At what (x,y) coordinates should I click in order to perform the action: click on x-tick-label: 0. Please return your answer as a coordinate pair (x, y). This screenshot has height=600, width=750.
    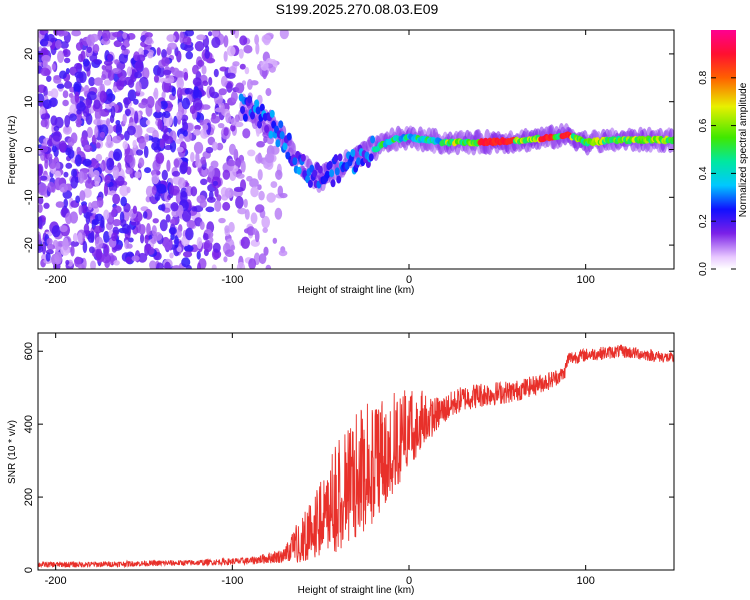
    Looking at the image, I should click on (409, 581).